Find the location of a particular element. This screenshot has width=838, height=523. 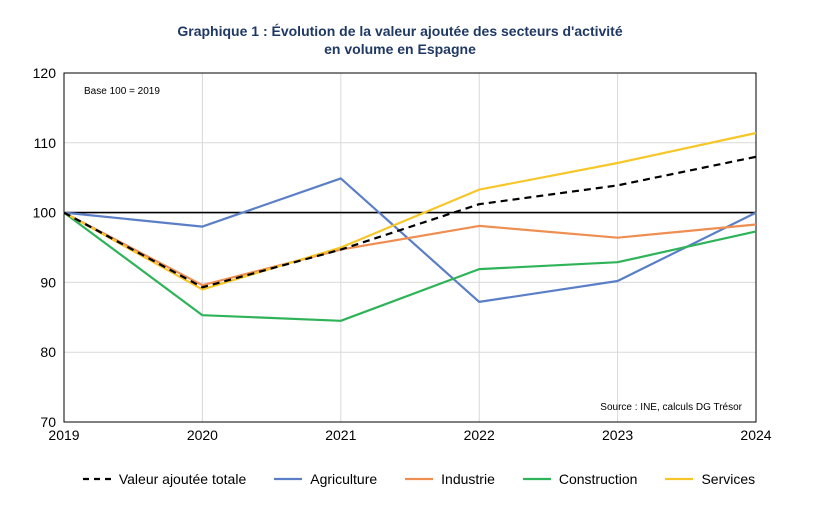

legend-item-industrie: Industrie is located at coordinates (450, 479).